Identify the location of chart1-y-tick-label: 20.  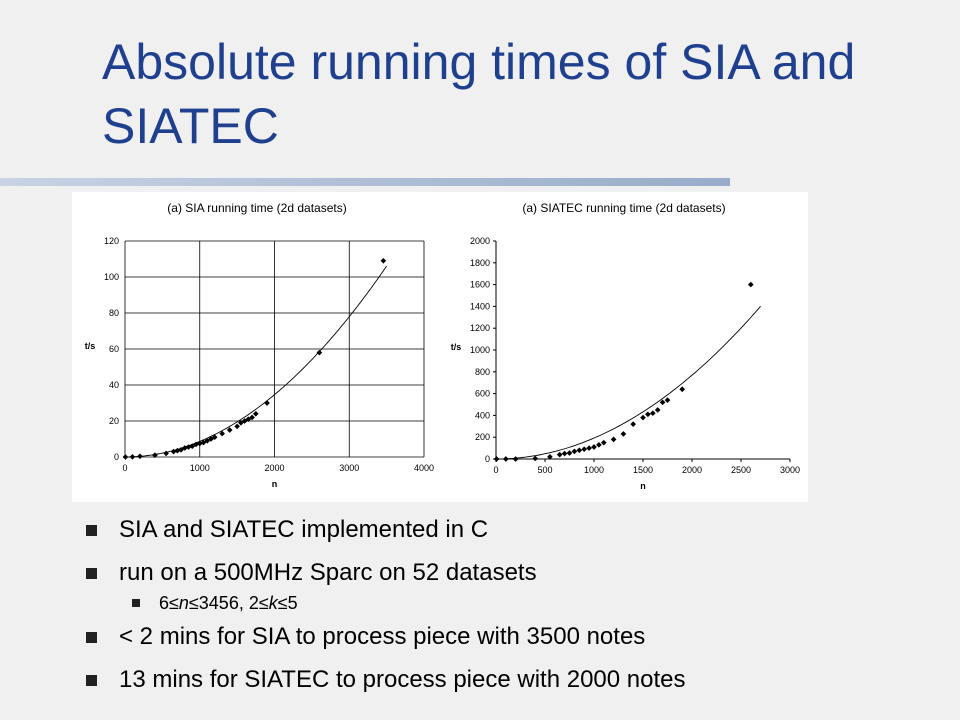
(114, 421).